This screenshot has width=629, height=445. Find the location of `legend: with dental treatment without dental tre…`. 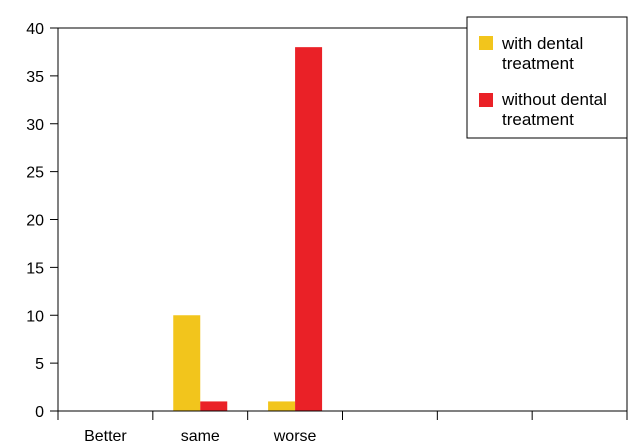

legend: with dental treatment without dental tre… is located at coordinates (547, 77).